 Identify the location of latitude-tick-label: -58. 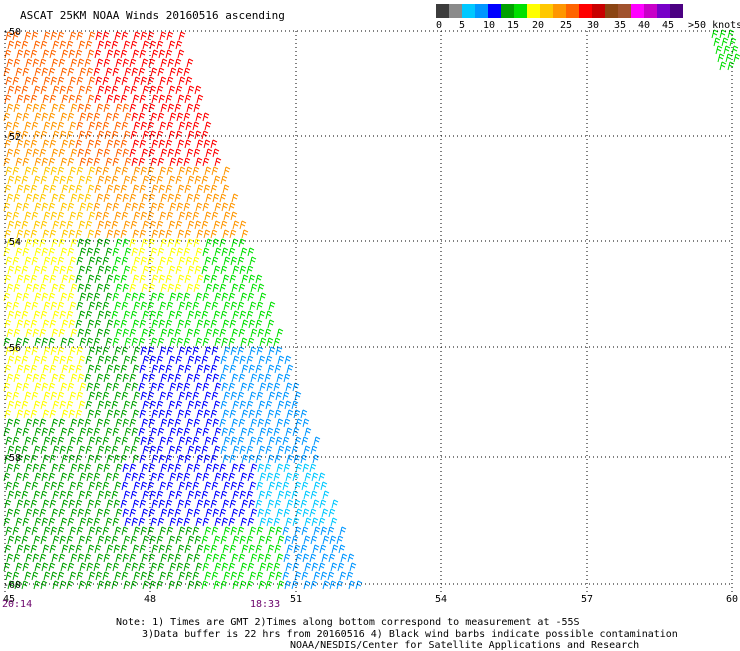
(12, 458).